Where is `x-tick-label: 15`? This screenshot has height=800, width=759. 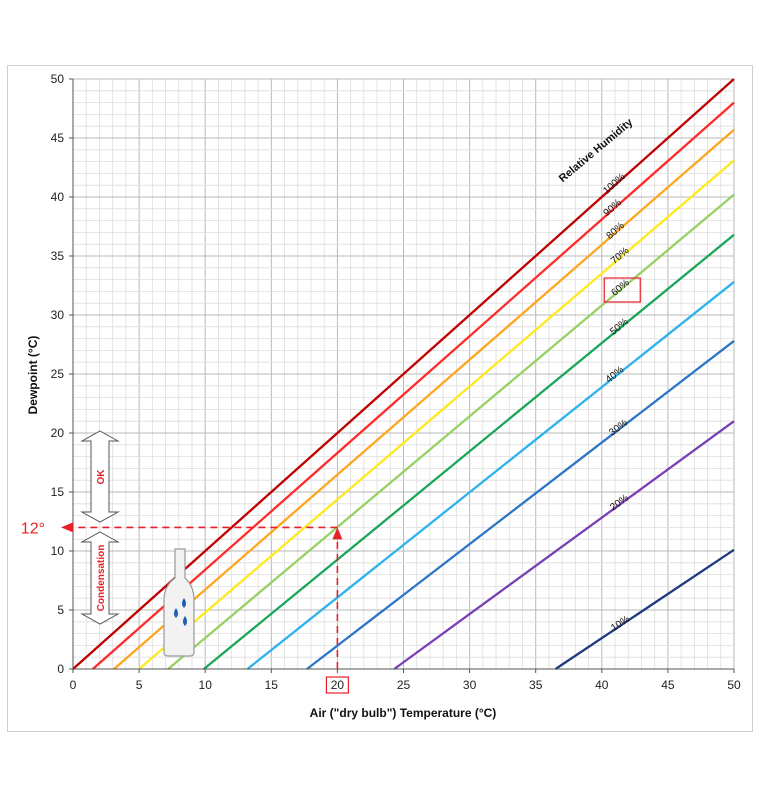 x-tick-label: 15 is located at coordinates (272, 685).